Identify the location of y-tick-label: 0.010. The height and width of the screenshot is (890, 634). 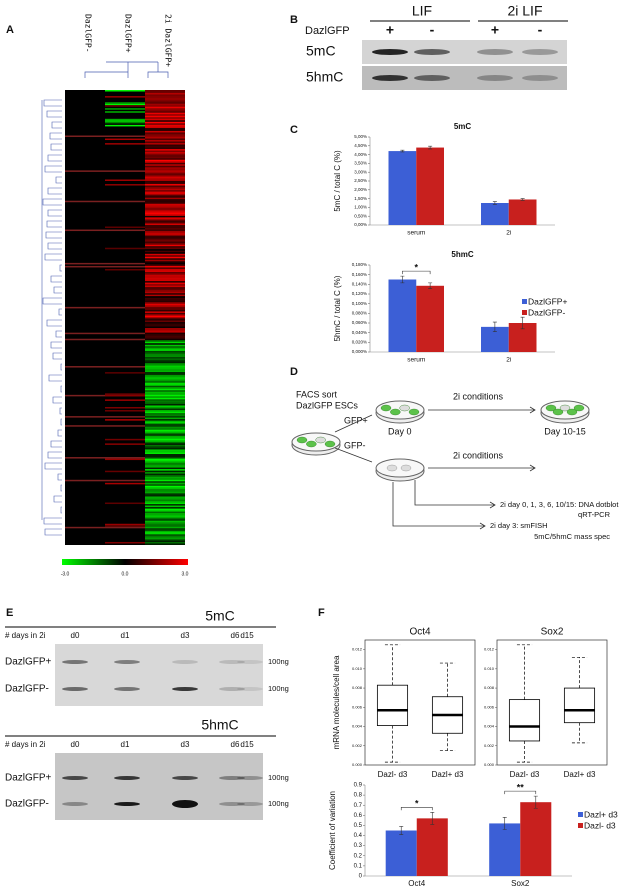
(357, 668).